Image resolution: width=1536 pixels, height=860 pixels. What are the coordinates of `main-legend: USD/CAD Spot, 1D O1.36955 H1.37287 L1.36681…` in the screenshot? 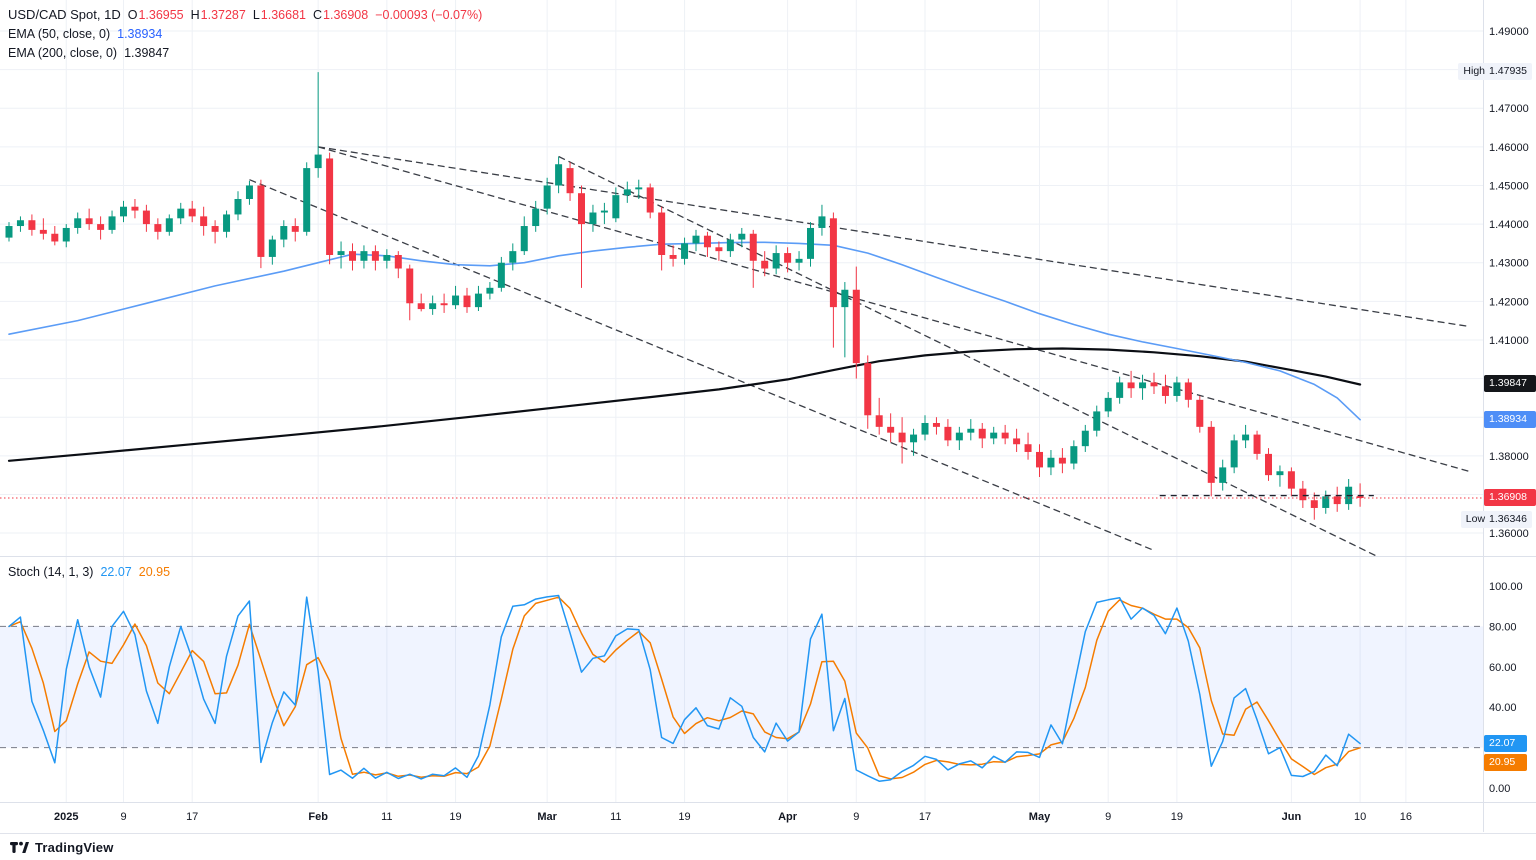 It's located at (245, 34).